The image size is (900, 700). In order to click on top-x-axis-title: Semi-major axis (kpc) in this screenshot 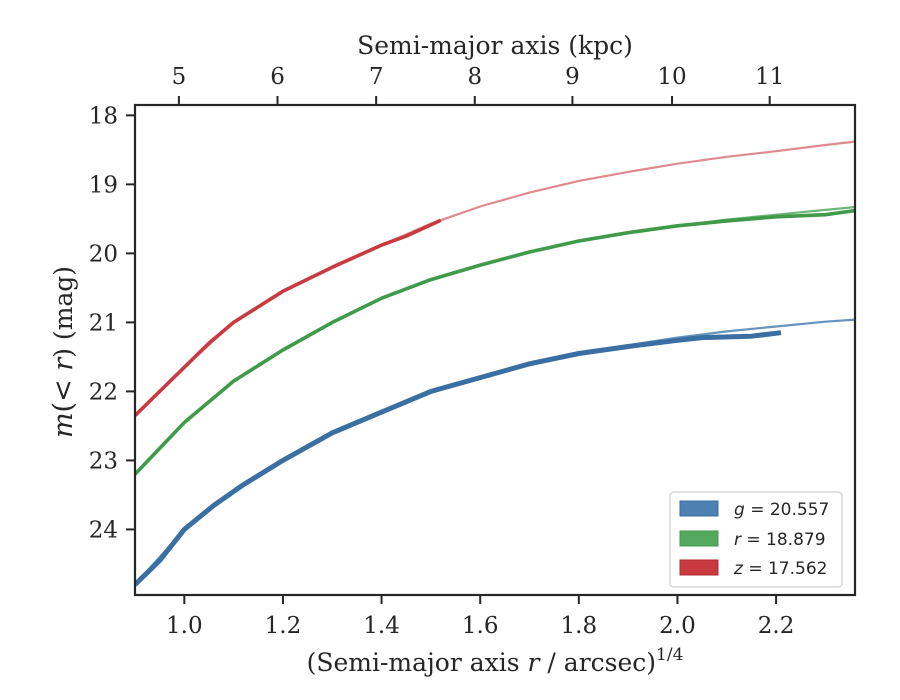, I will do `click(495, 45)`.